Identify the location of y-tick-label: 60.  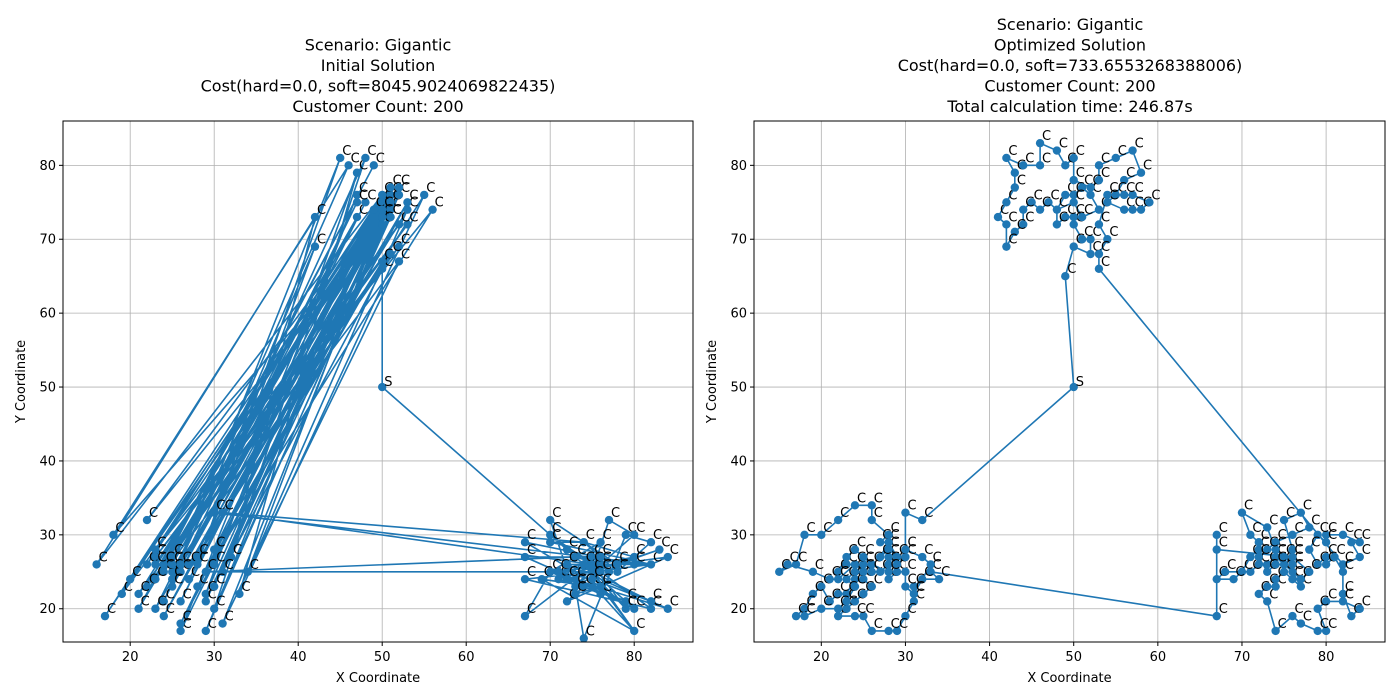
(738, 314).